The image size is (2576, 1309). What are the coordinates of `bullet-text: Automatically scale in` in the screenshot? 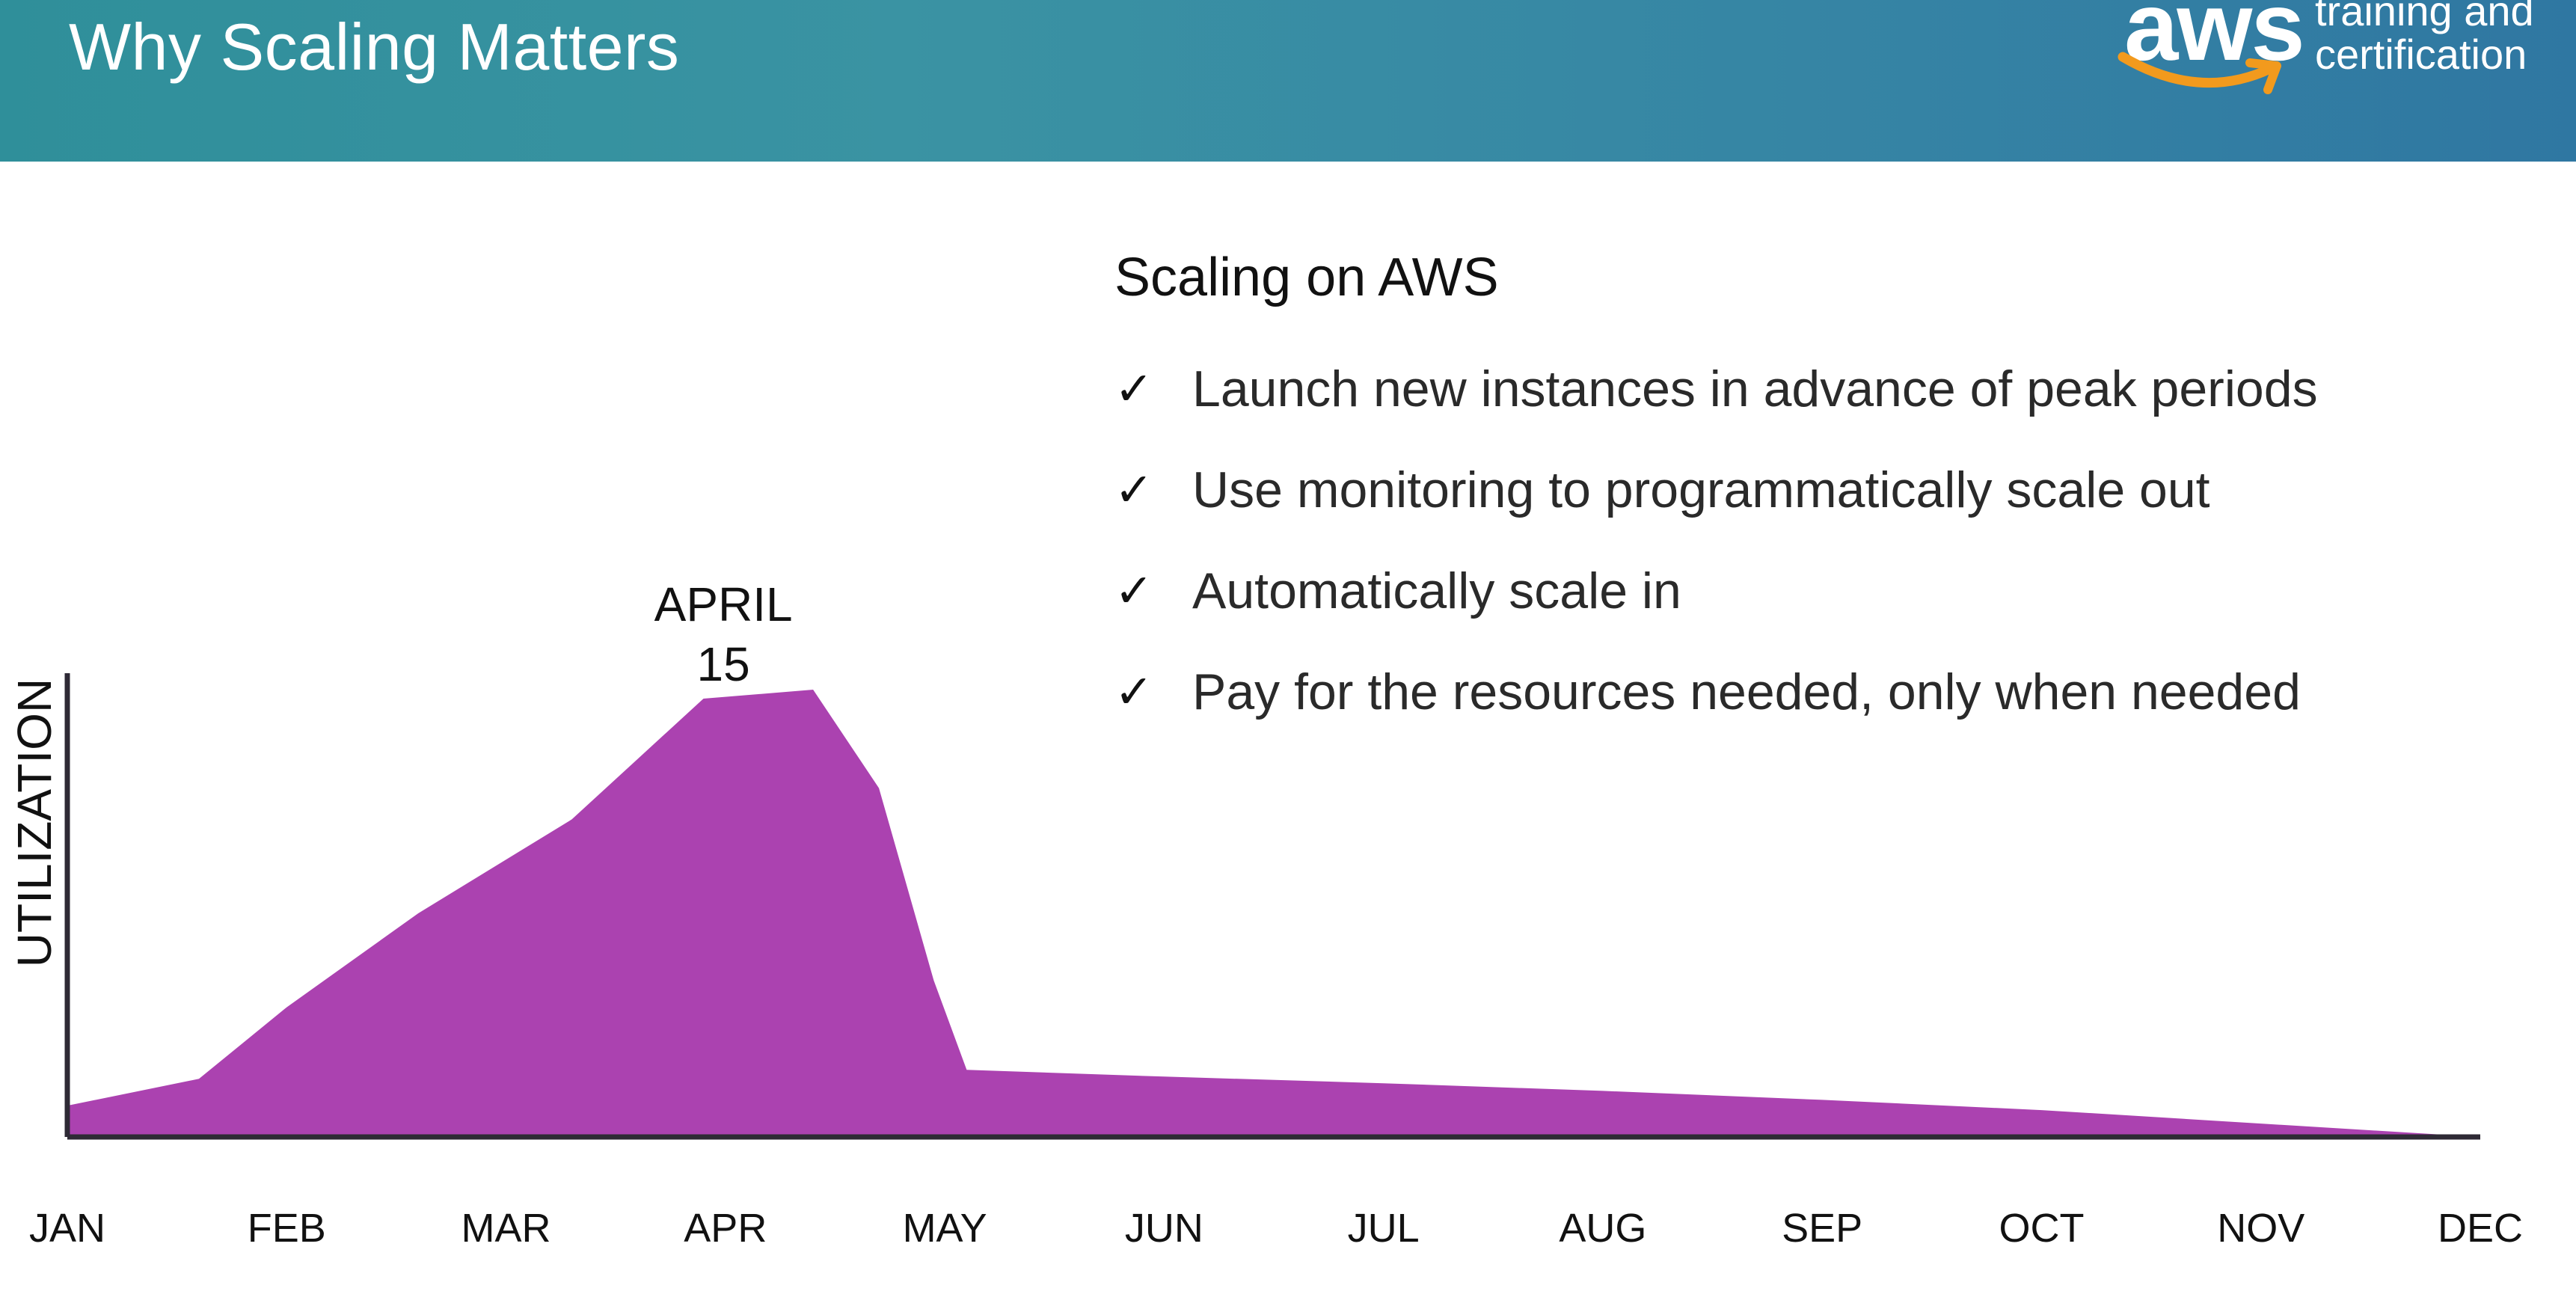 It's located at (1436, 590).